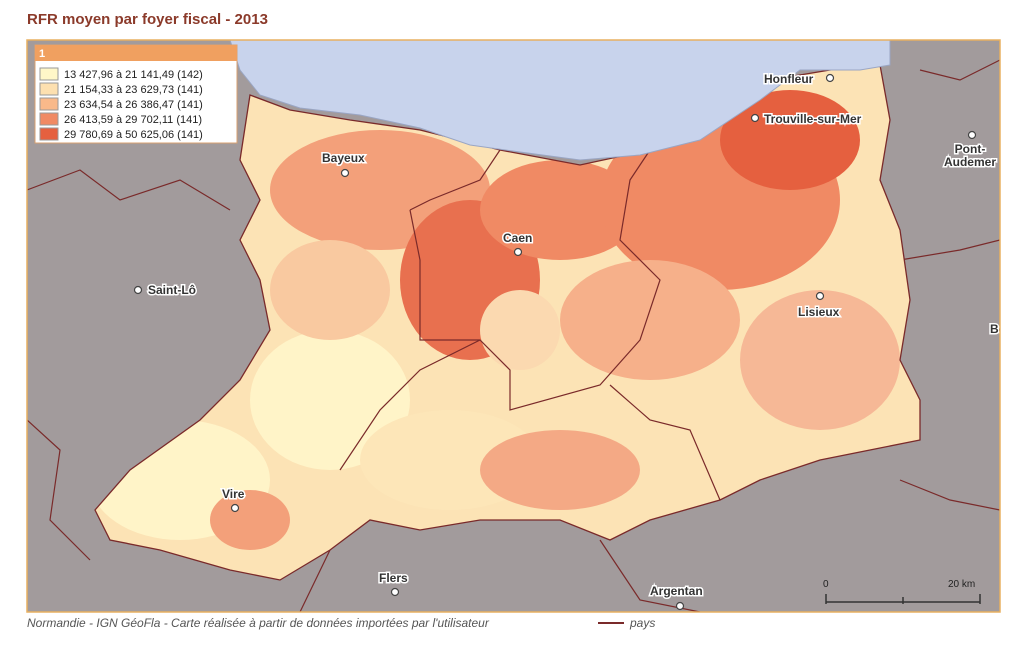  What do you see at coordinates (826, 584) in the screenshot?
I see `scale-label: 0` at bounding box center [826, 584].